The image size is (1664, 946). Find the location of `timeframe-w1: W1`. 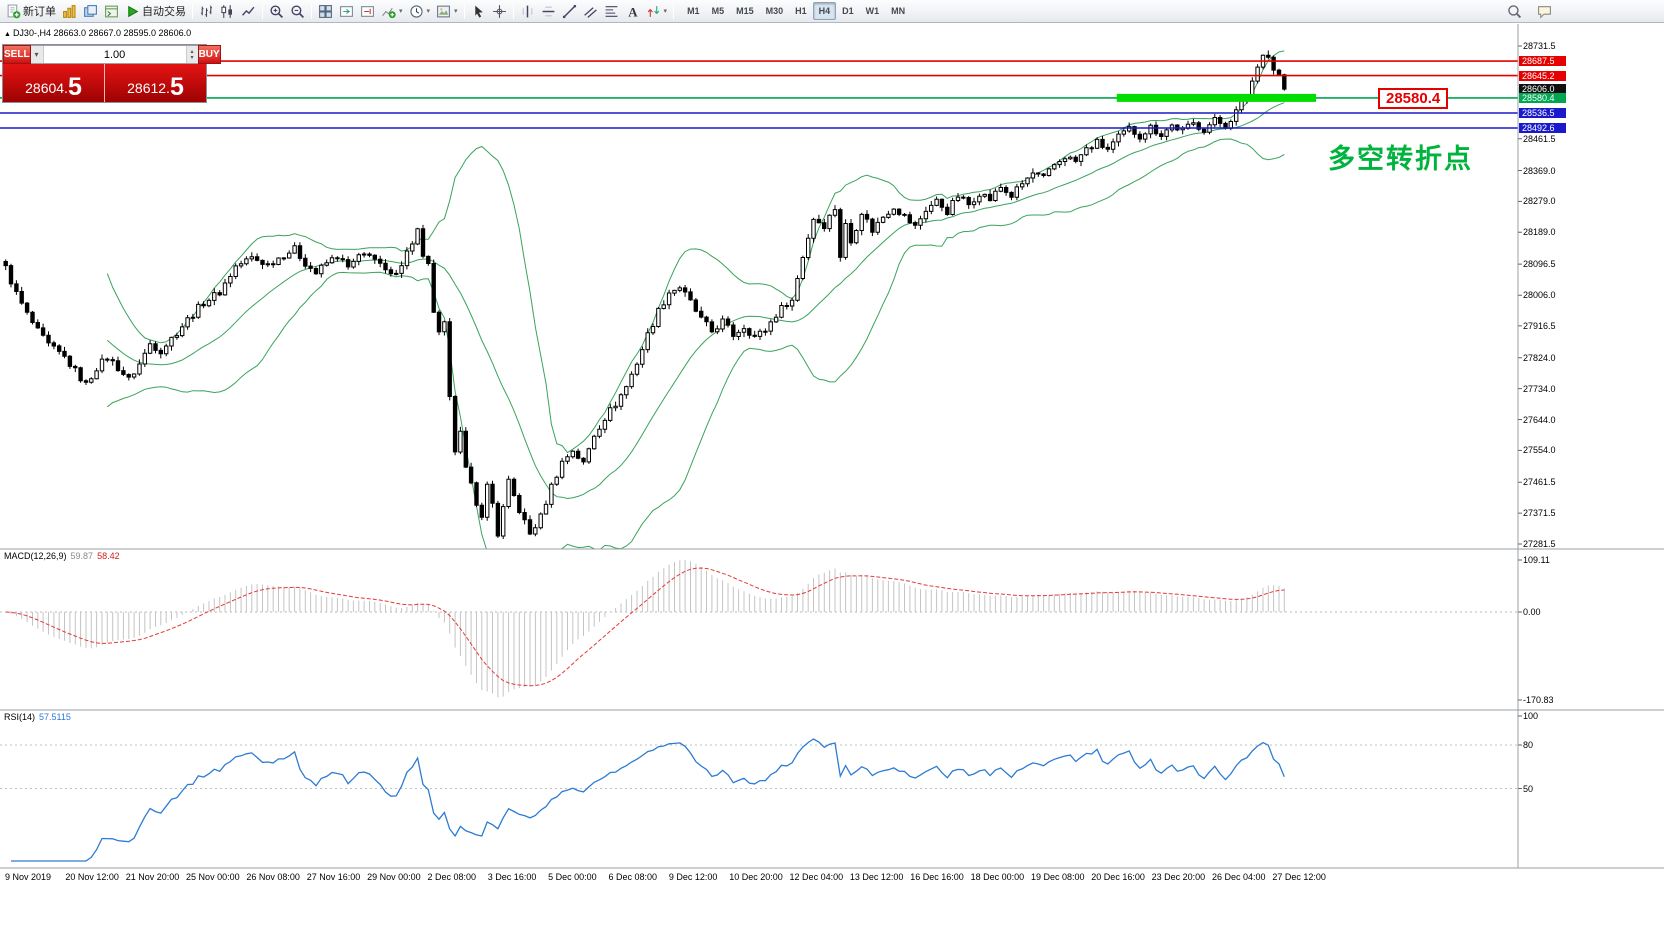

timeframe-w1: W1 is located at coordinates (872, 11).